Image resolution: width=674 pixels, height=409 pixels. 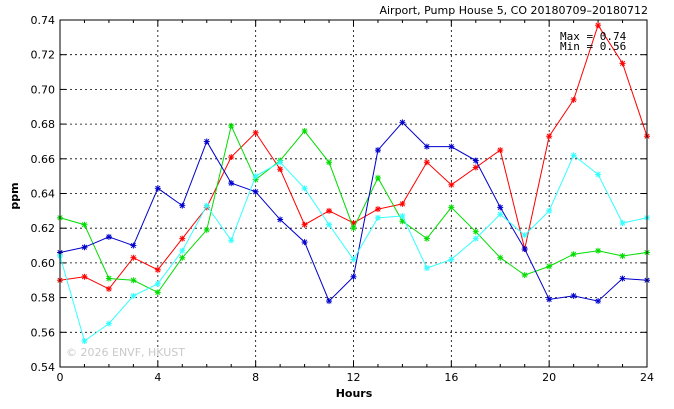 What do you see at coordinates (354, 393) in the screenshot?
I see `x-axis-label: Hours` at bounding box center [354, 393].